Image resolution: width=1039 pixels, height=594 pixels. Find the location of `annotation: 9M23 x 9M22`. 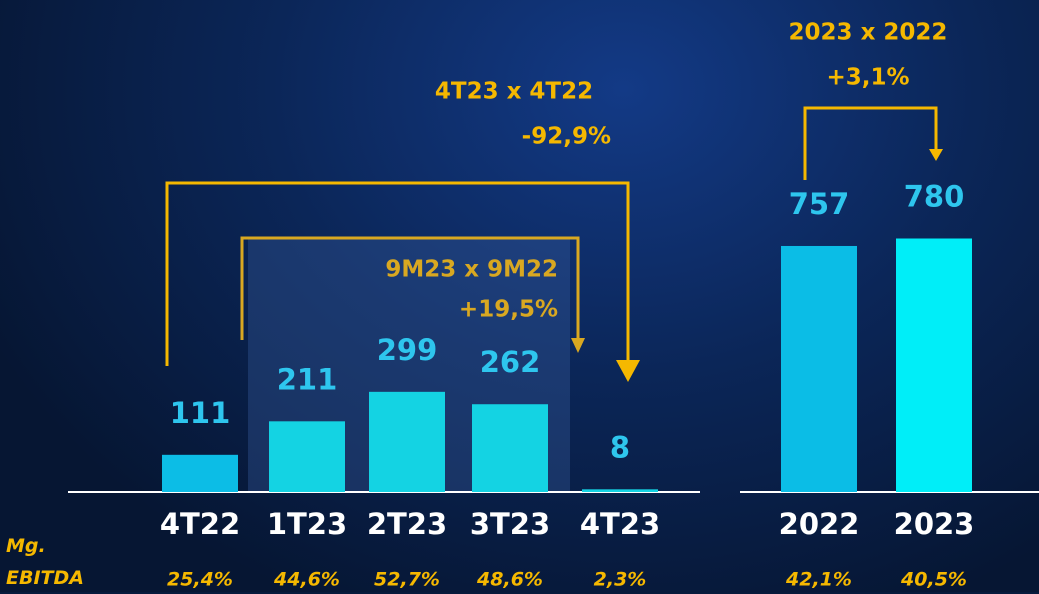

annotation: 9M23 x 9M22 is located at coordinates (471, 270).